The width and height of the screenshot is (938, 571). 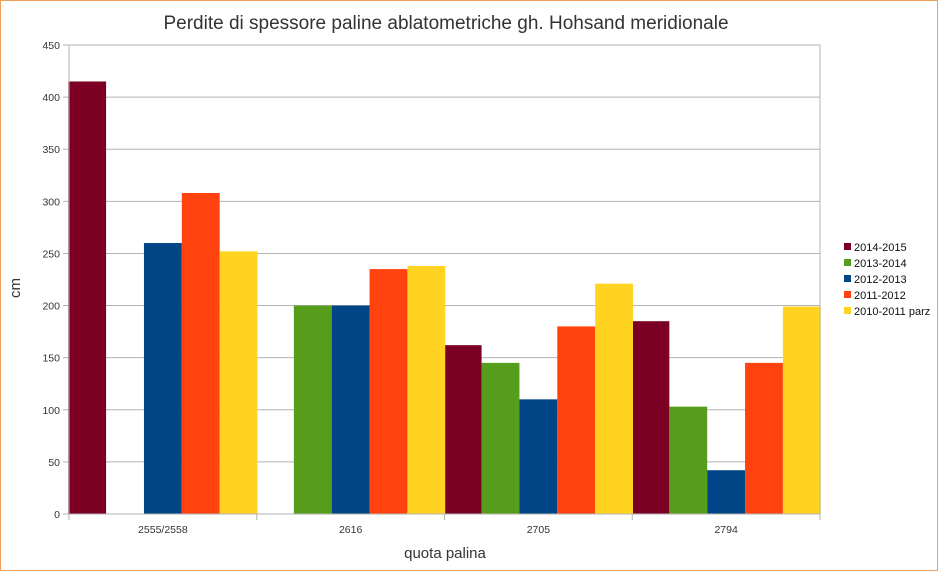 What do you see at coordinates (726, 530) in the screenshot?
I see `x-tick-label: 2794` at bounding box center [726, 530].